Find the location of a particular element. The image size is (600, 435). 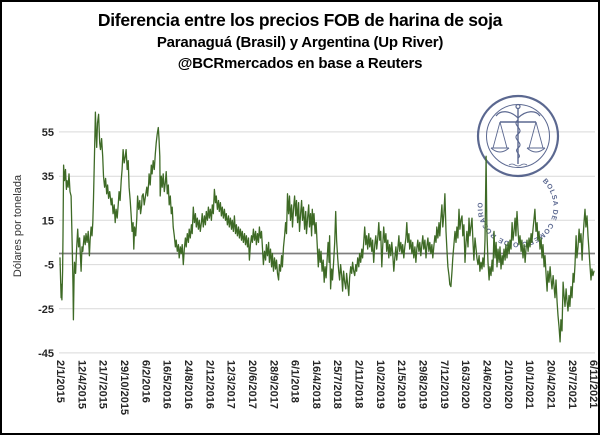

x-tick-label: 16/4/2018 is located at coordinates (316, 384).